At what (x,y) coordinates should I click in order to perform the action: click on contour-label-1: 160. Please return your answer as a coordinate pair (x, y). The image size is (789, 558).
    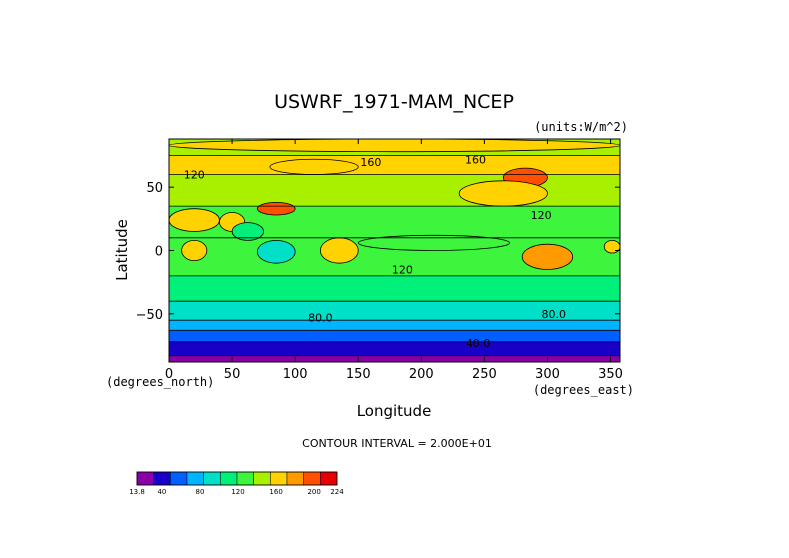
    Looking at the image, I should click on (475, 159).